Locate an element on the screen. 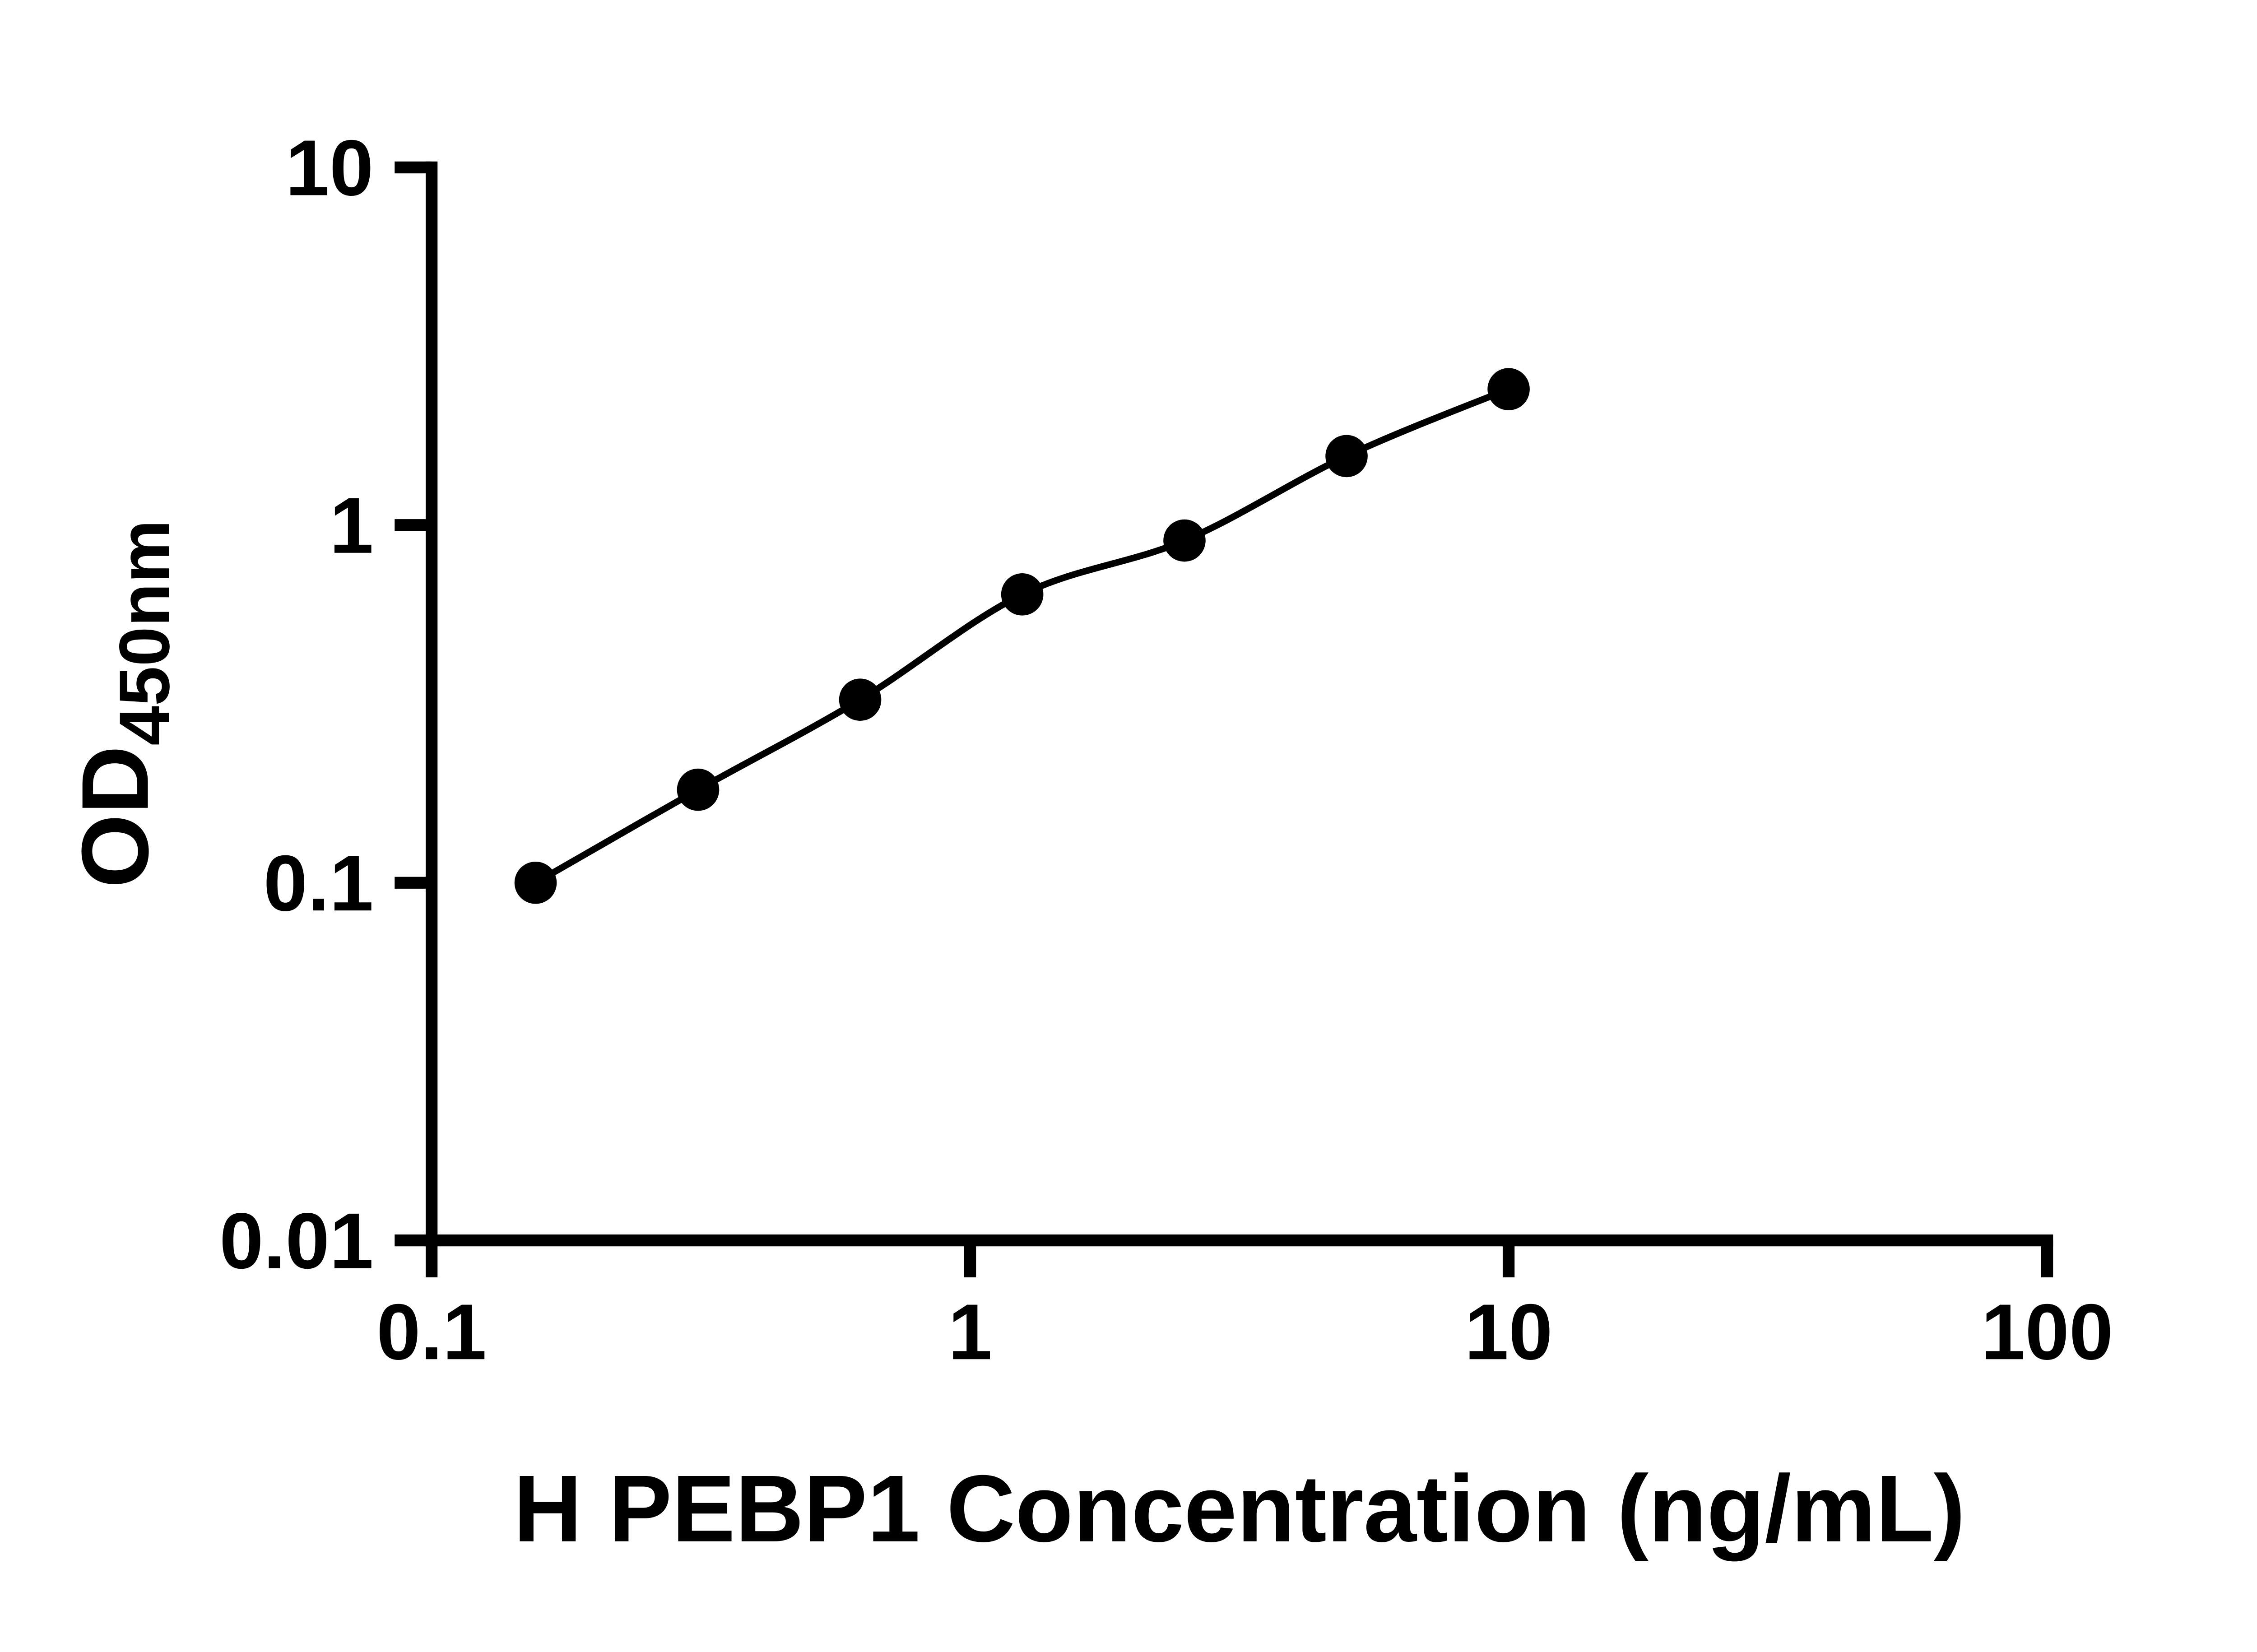 The image size is (2257, 1652). x-axis-title: H PEBP1 Concentration (ng/mL) is located at coordinates (1239, 1508).